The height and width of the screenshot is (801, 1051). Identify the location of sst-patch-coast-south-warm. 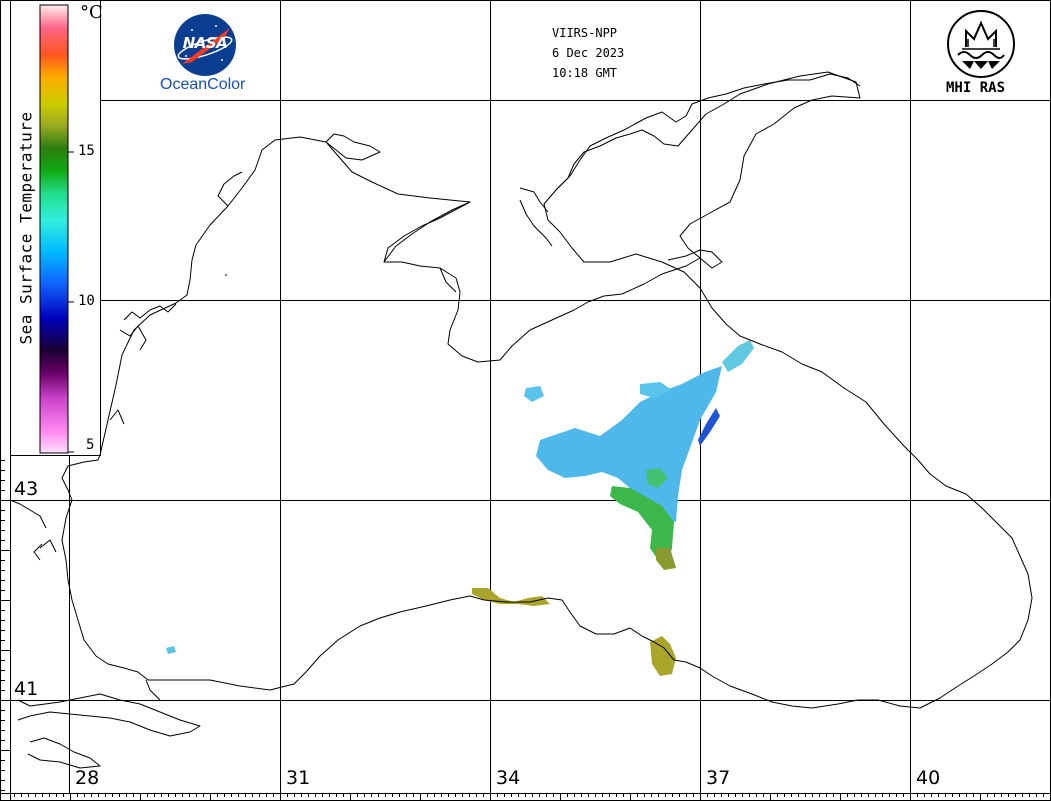
(511, 597).